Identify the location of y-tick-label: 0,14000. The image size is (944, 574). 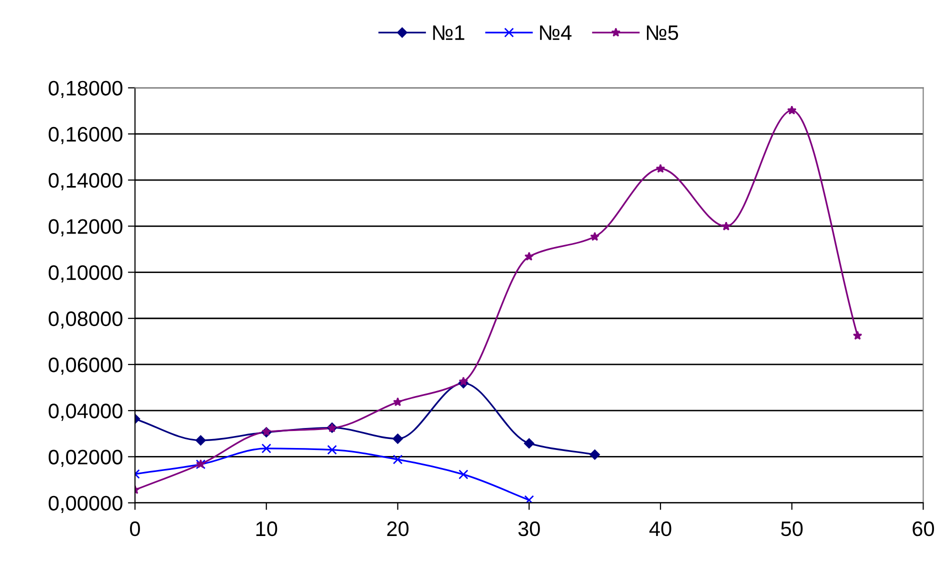
(85, 181).